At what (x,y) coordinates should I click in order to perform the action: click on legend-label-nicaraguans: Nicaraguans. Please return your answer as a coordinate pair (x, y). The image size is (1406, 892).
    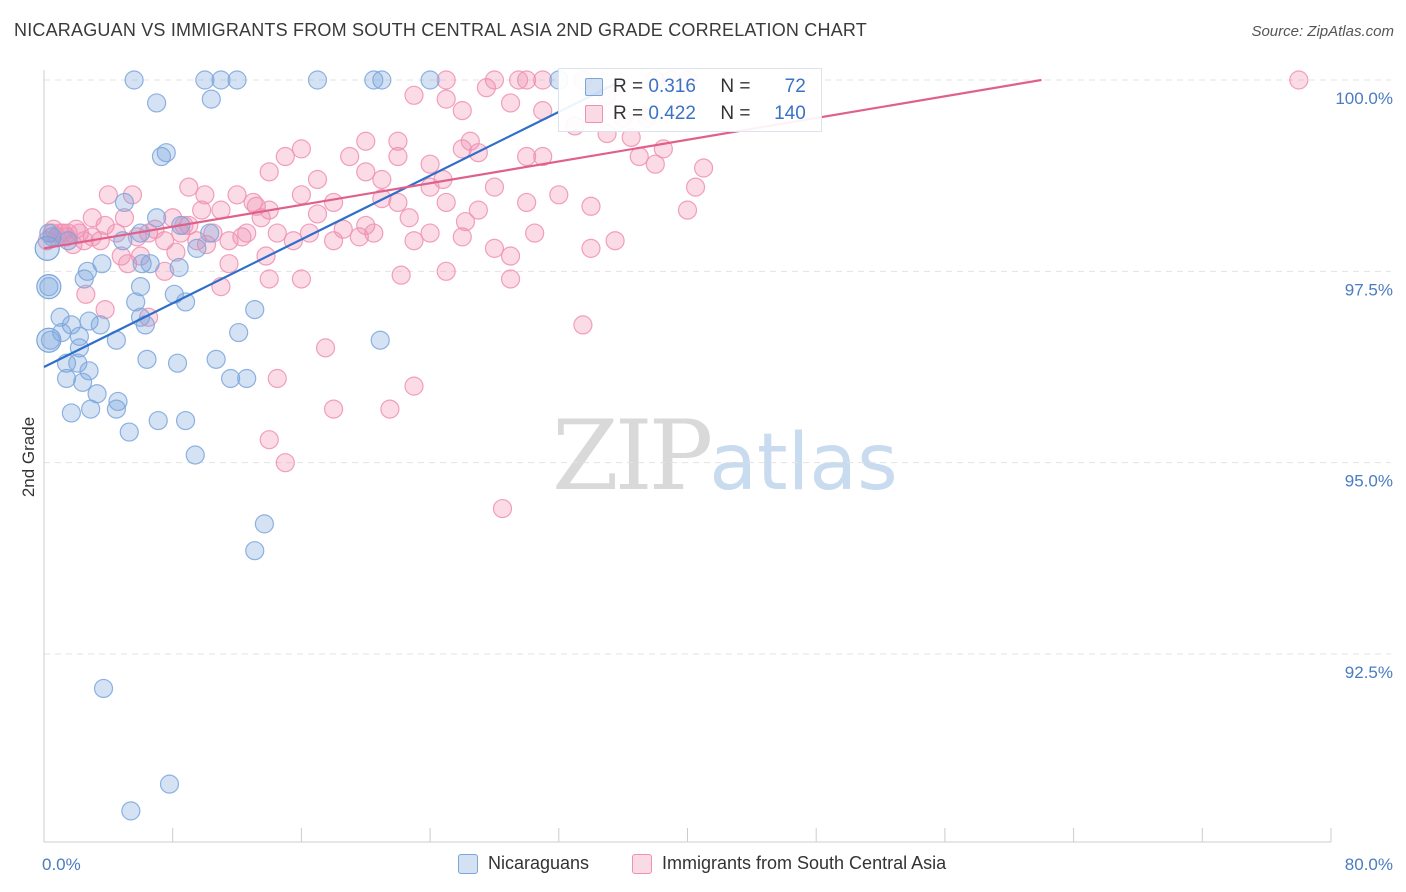
    Looking at the image, I should click on (539, 863).